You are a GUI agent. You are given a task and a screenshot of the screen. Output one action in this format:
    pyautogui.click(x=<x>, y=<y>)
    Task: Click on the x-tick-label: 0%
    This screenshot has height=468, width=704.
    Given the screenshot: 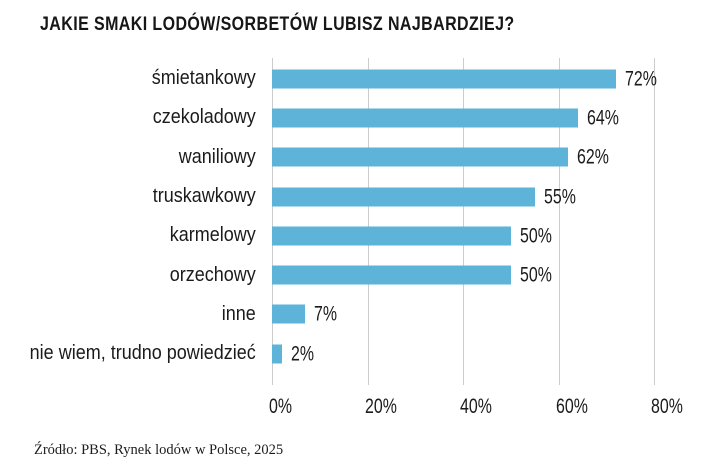 What is the action you would take?
    pyautogui.click(x=280, y=406)
    